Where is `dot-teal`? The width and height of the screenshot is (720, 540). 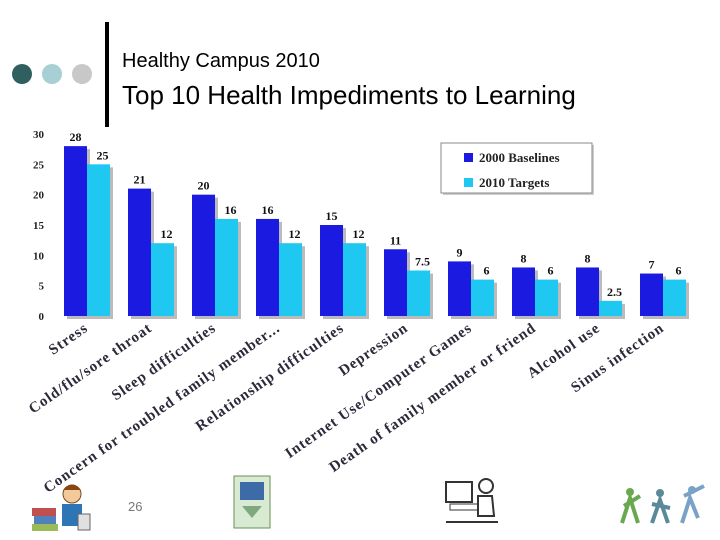 dot-teal is located at coordinates (52, 74).